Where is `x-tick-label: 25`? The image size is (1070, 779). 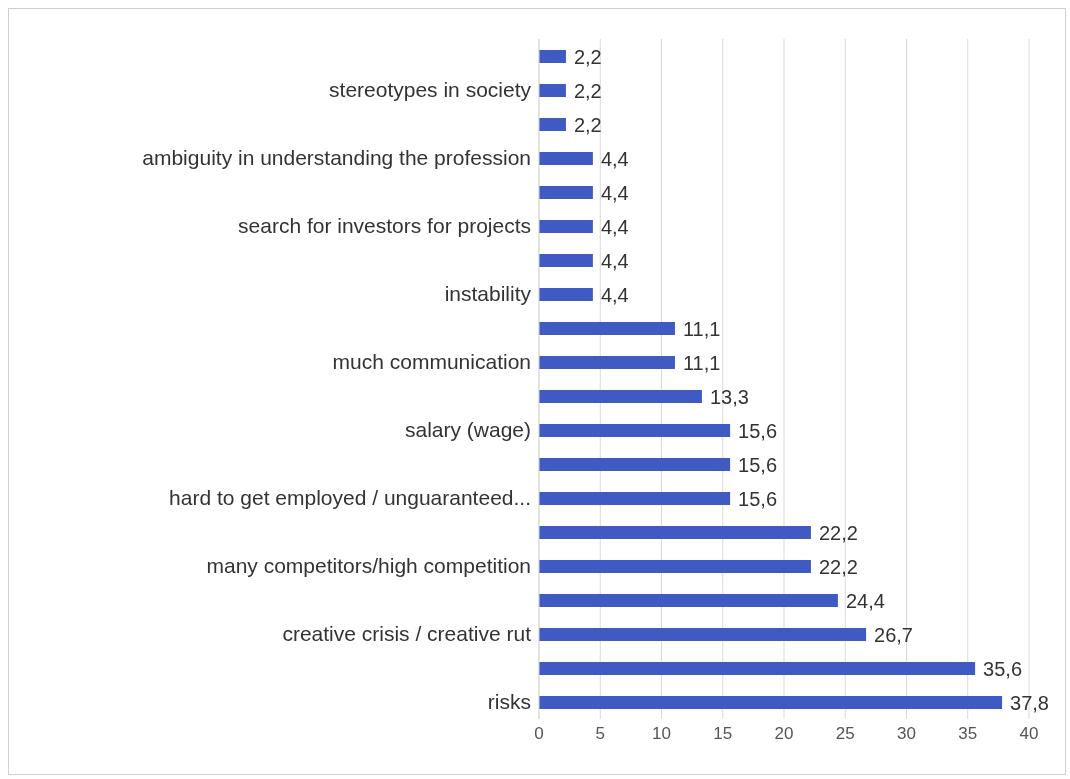 x-tick-label: 25 is located at coordinates (845, 734).